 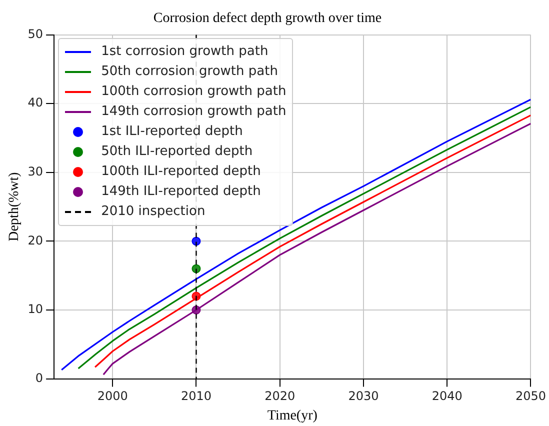 What do you see at coordinates (36, 171) in the screenshot?
I see `y-tick-label: 30` at bounding box center [36, 171].